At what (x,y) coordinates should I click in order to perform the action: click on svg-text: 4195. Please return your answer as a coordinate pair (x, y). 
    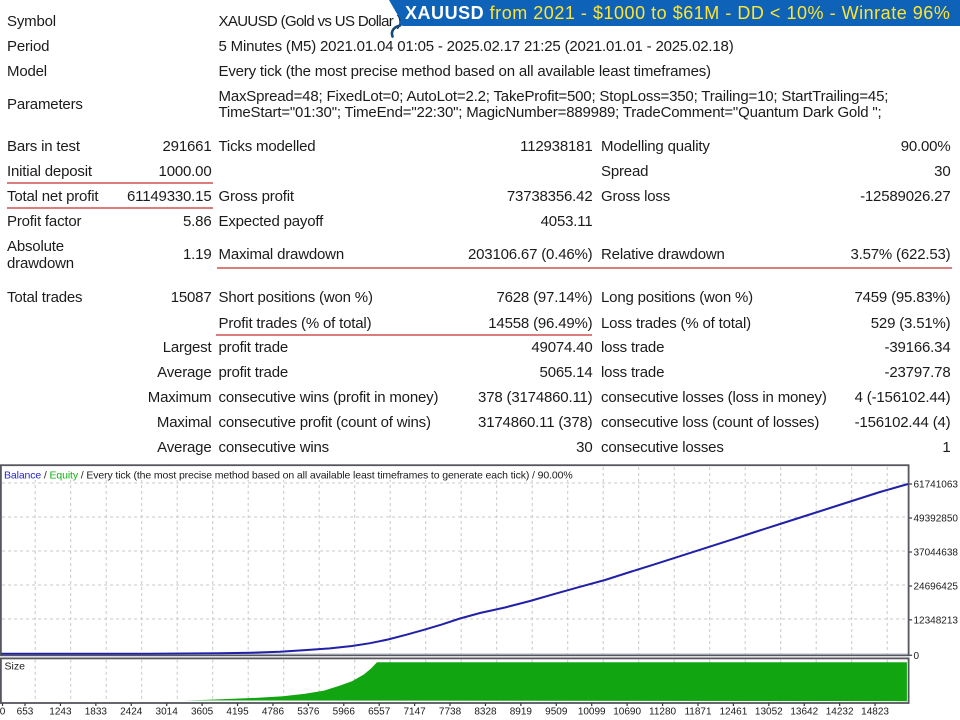
    Looking at the image, I should click on (237, 711).